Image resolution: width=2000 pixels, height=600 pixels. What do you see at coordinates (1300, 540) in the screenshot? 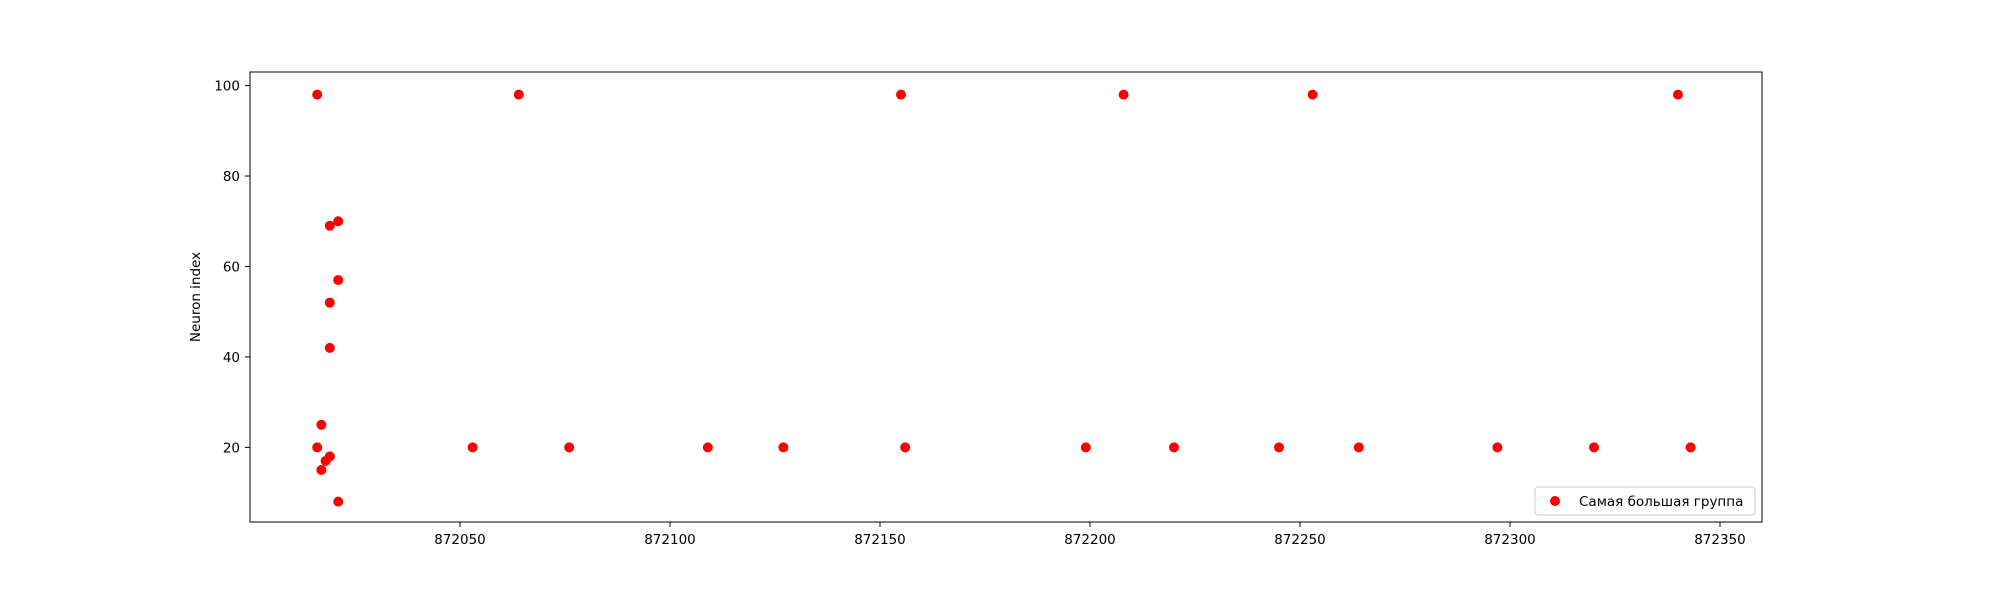
I see `x-tick-label: 872250` at bounding box center [1300, 540].